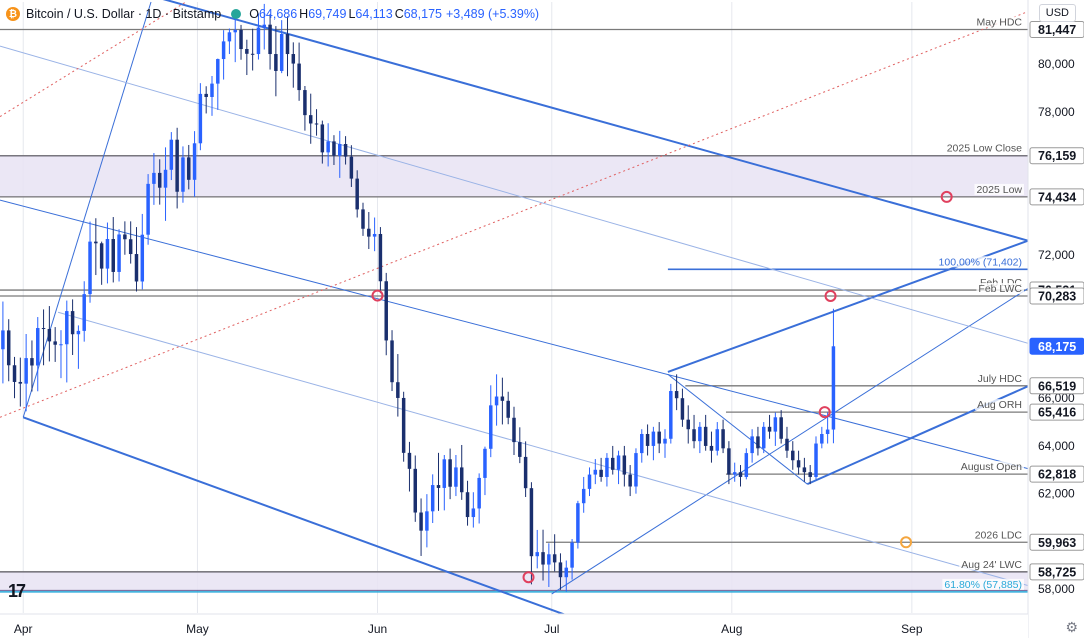  I want to click on time-axis-bg, so click(514, 626).